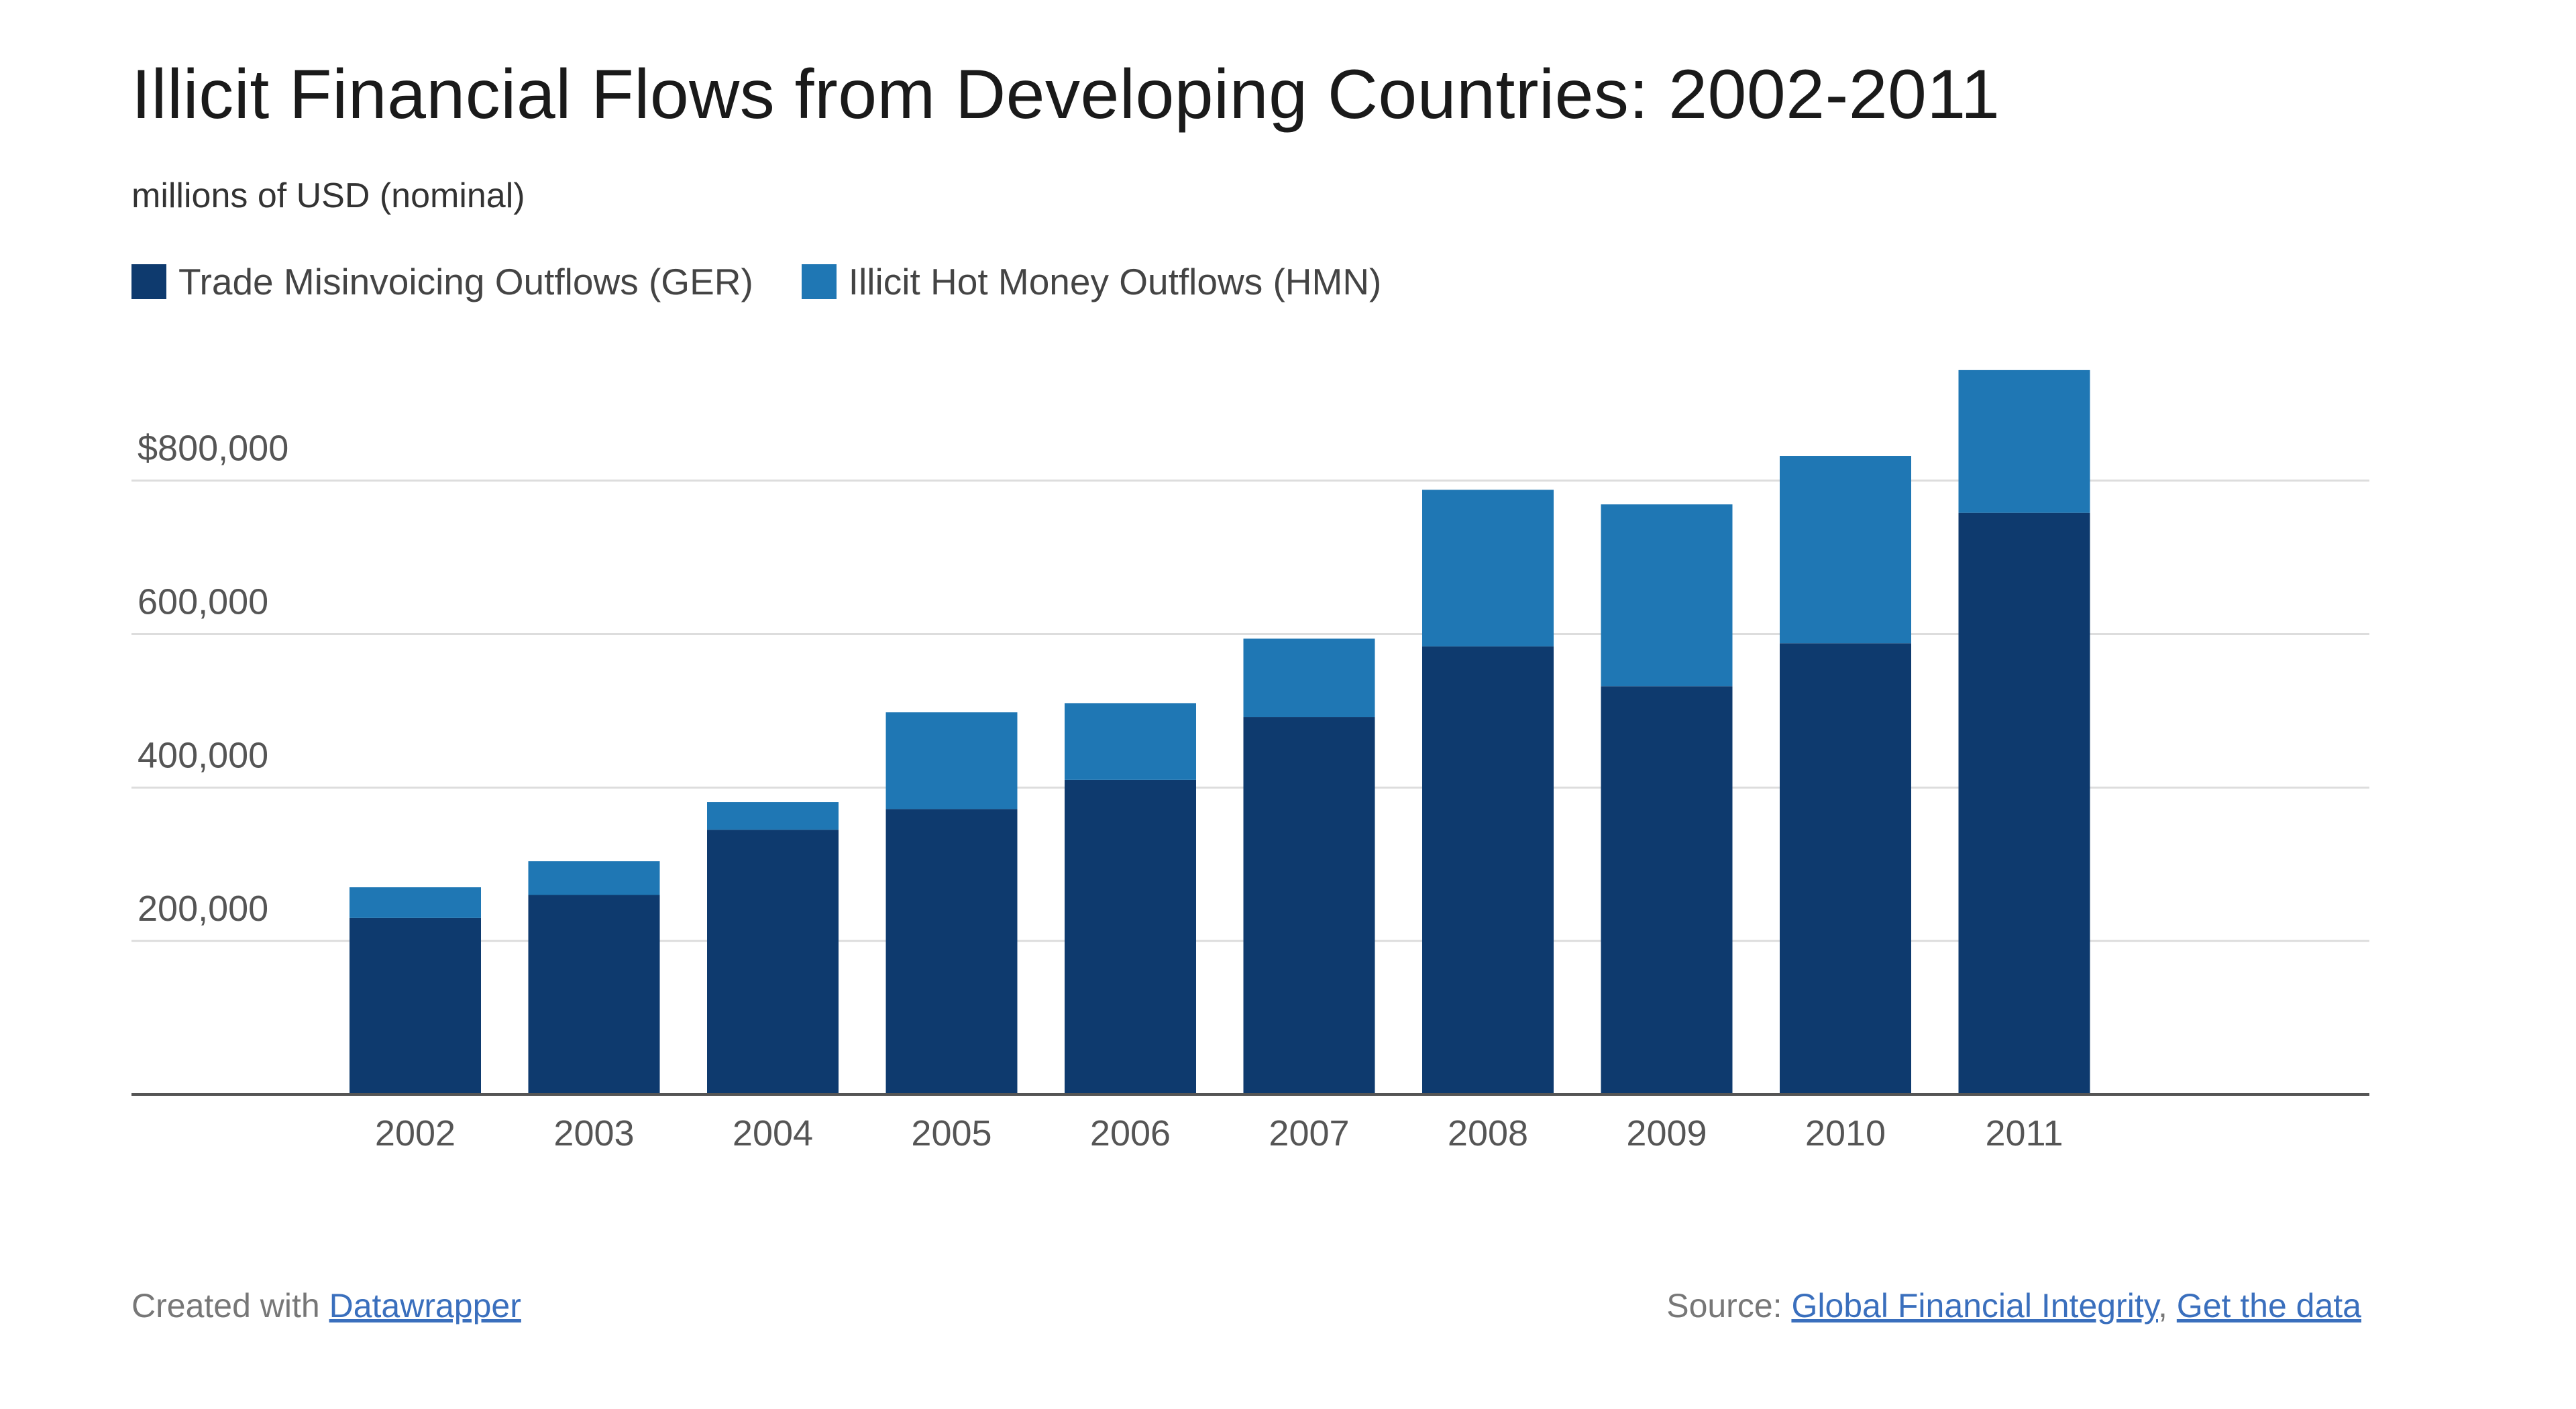 Image resolution: width=2576 pixels, height=1409 pixels. What do you see at coordinates (1488, 1133) in the screenshot?
I see `x-tick-label-2008: 2008` at bounding box center [1488, 1133].